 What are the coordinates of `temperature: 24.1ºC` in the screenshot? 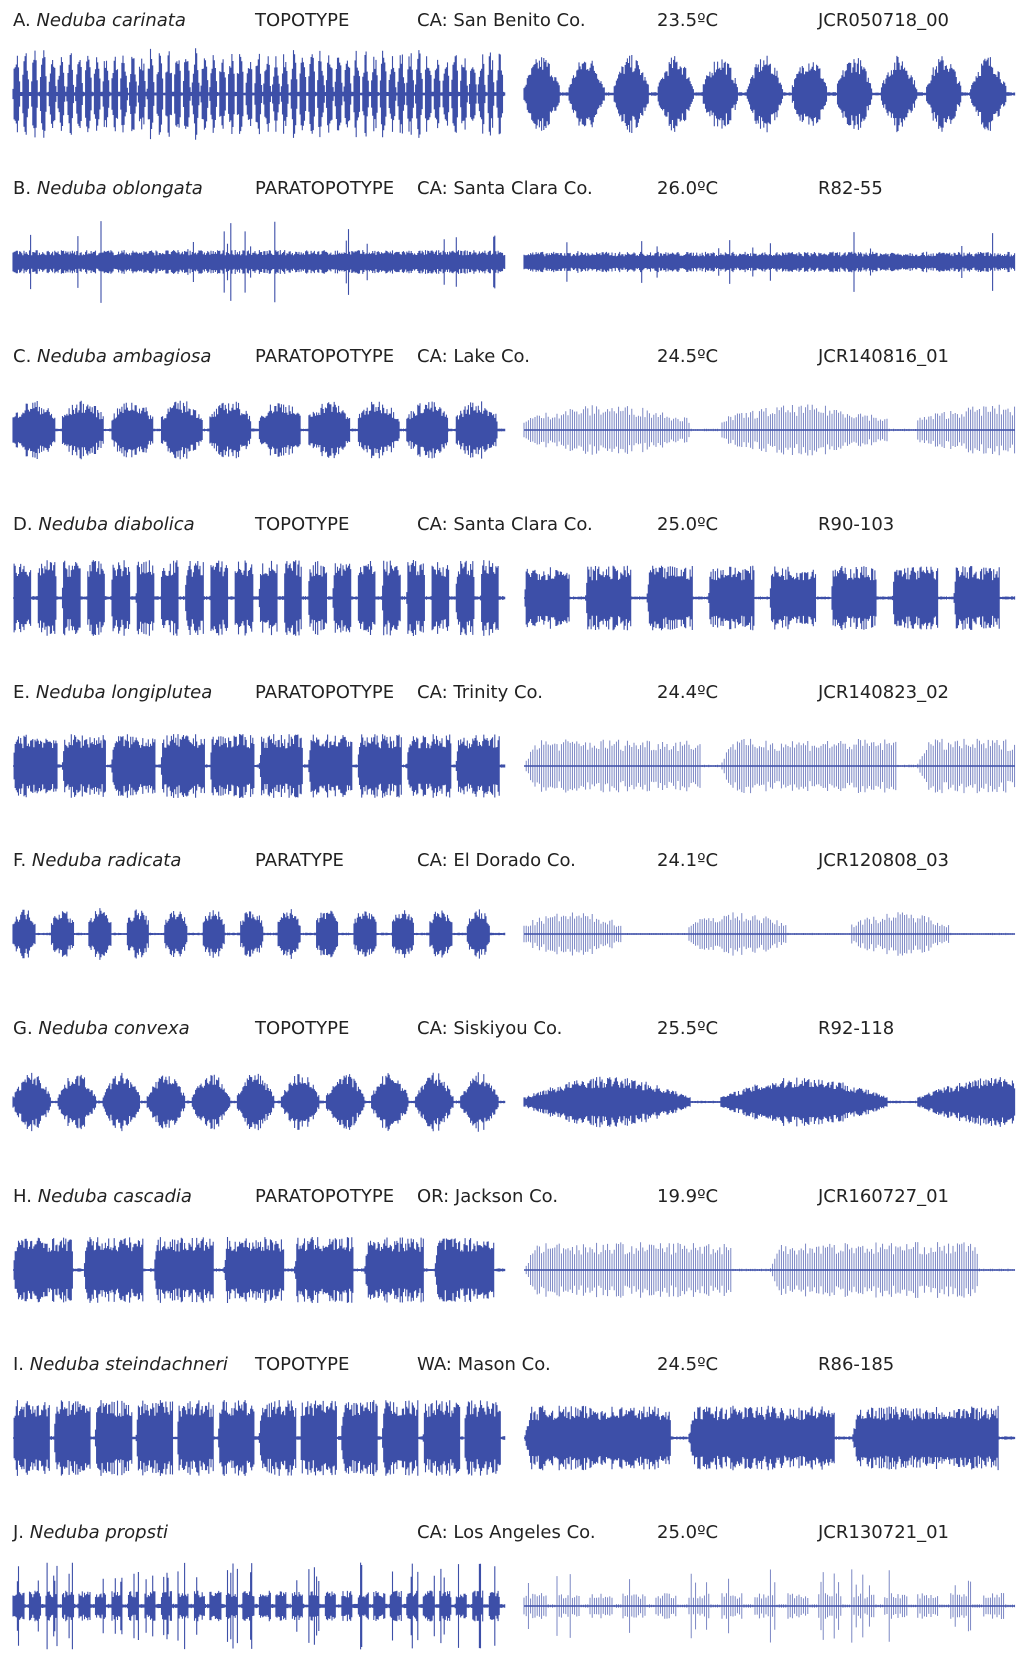 It's located at (688, 860).